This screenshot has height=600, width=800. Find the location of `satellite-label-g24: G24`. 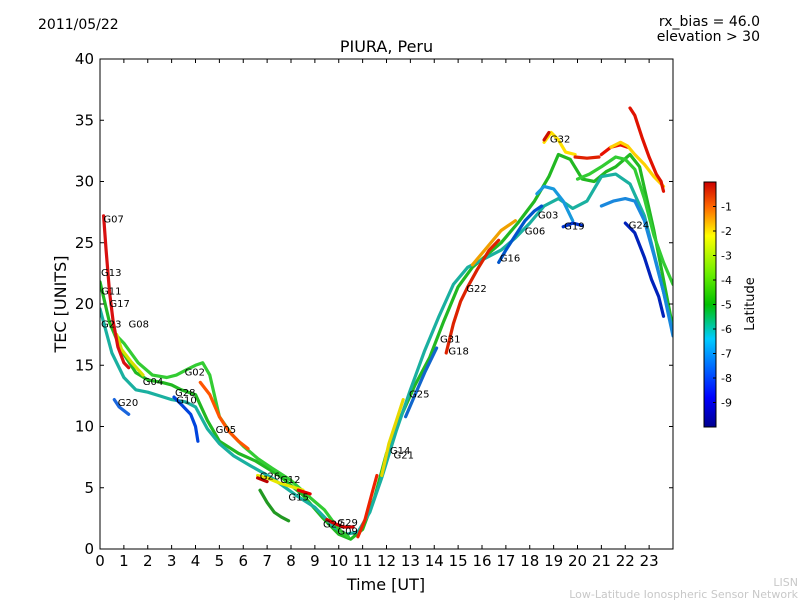

satellite-label-g24: G24 is located at coordinates (639, 225).